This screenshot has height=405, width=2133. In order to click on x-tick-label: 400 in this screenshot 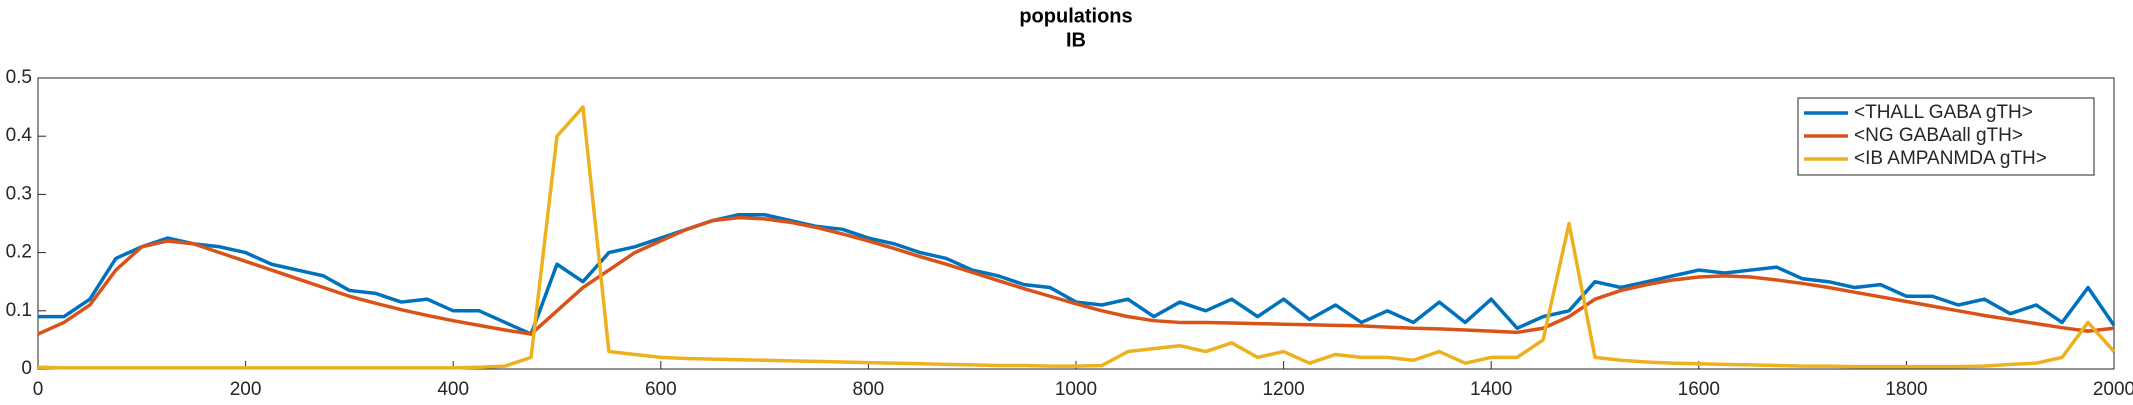, I will do `click(453, 389)`.